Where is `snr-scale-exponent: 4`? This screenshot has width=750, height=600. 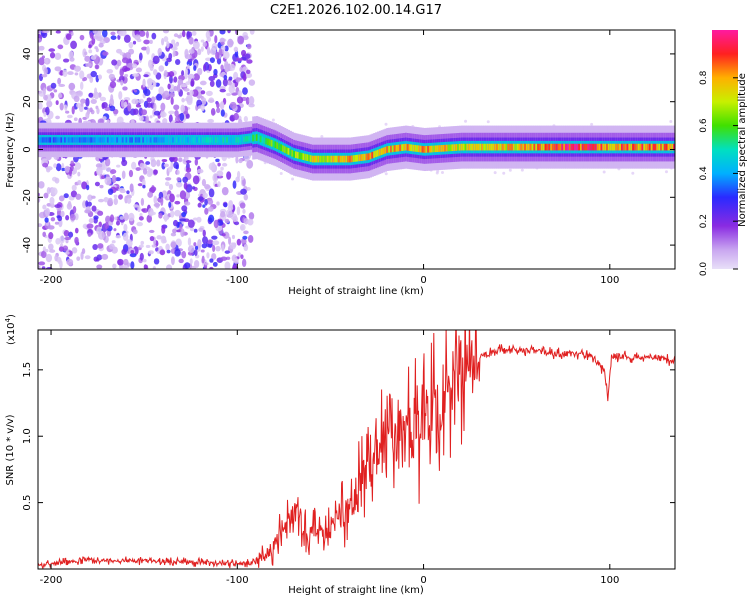
snr-scale-exponent: 4 is located at coordinates (8, 319).